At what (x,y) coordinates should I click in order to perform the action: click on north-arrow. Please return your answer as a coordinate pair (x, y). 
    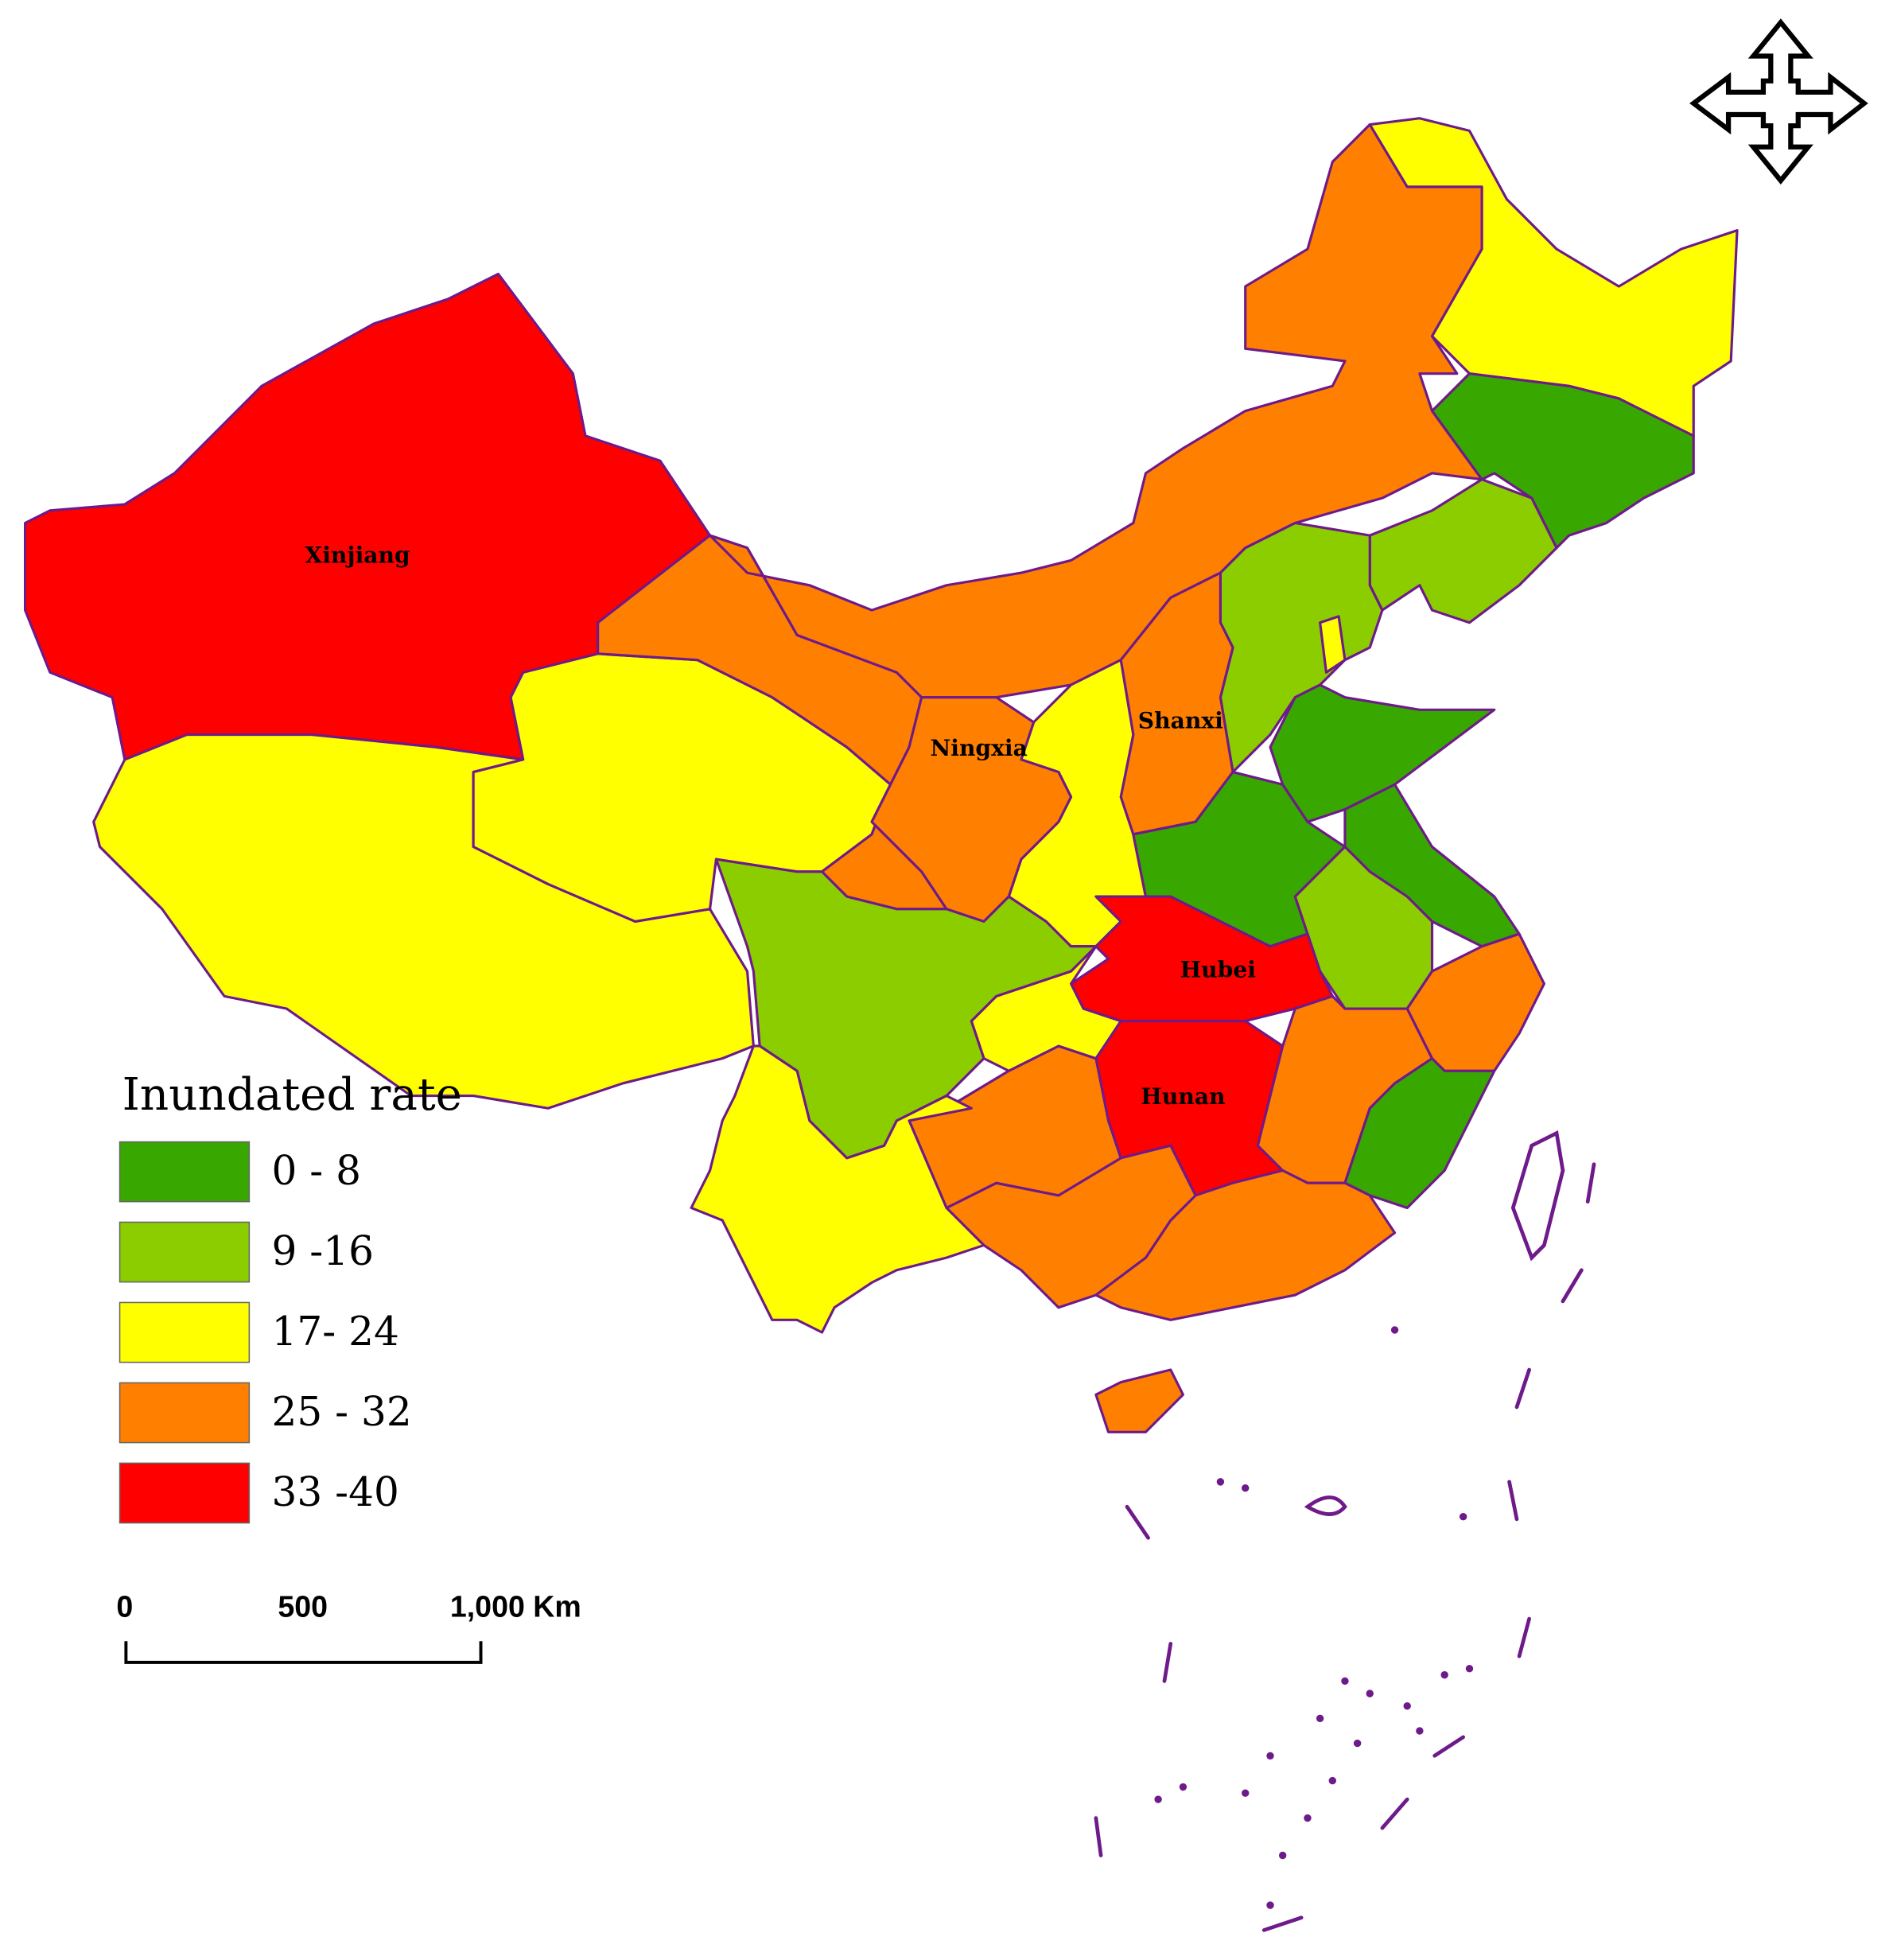
    Looking at the image, I should click on (1778, 101).